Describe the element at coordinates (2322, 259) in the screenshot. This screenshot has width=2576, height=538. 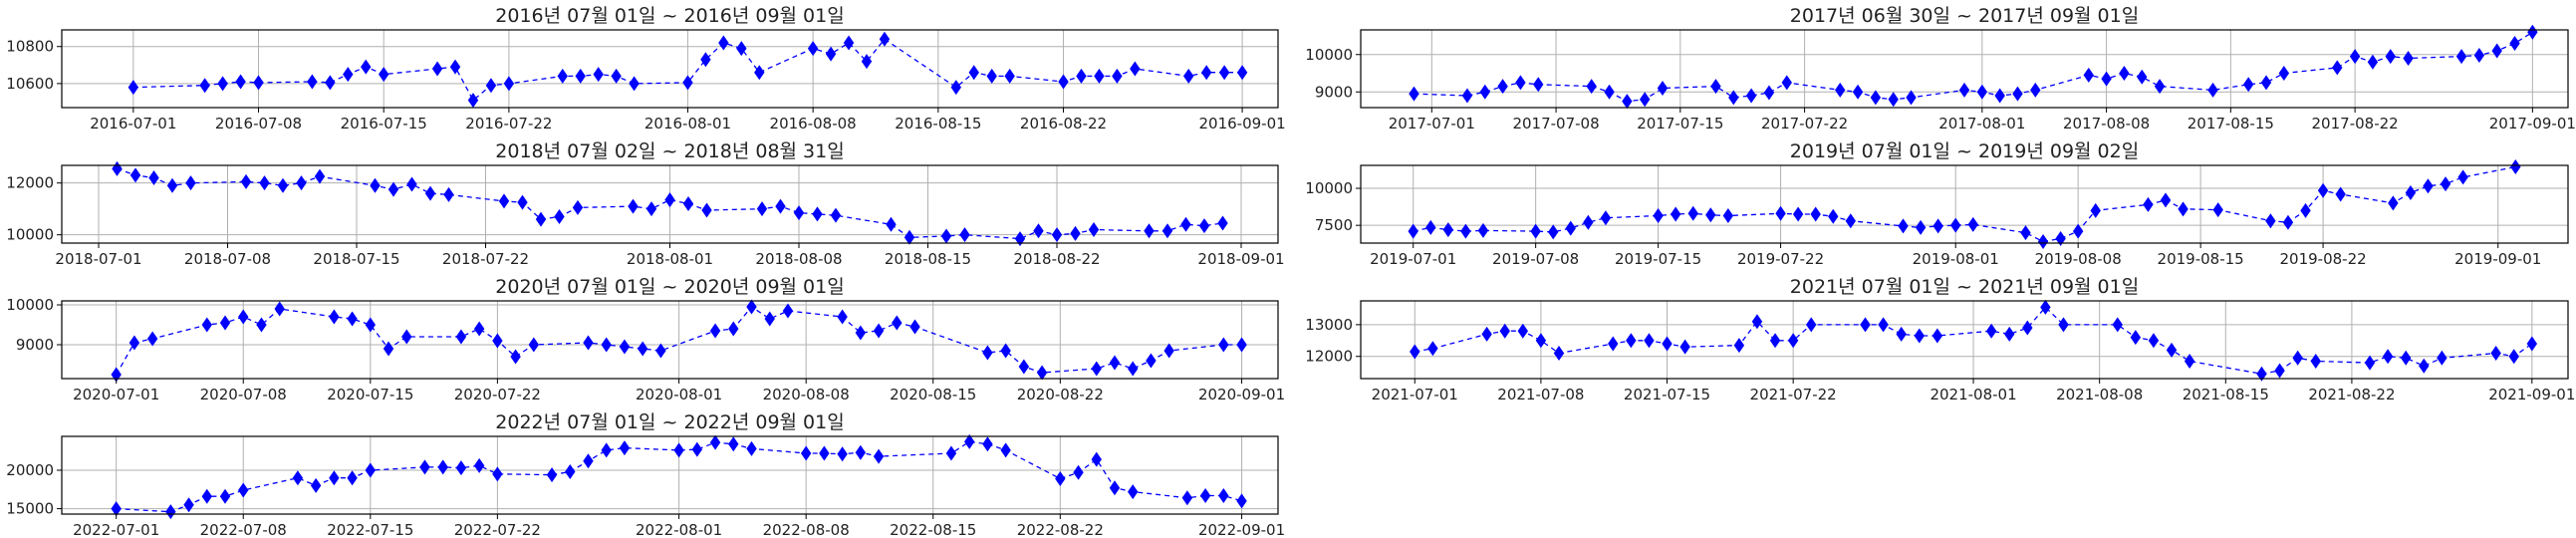
I see `x-tick-label: 2019-08-22` at that location.